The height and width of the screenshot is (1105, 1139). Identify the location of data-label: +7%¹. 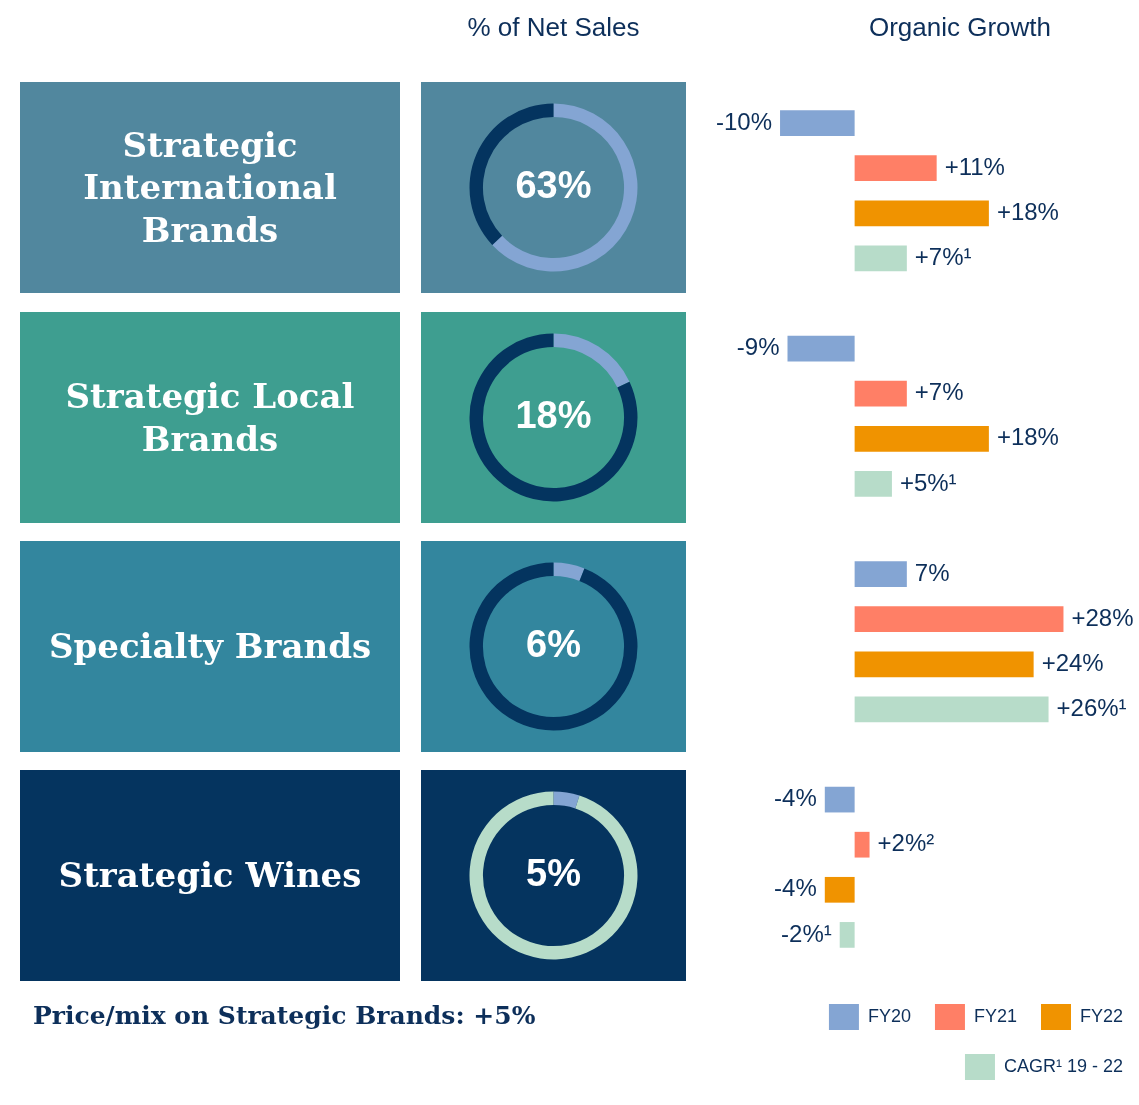
(943, 257).